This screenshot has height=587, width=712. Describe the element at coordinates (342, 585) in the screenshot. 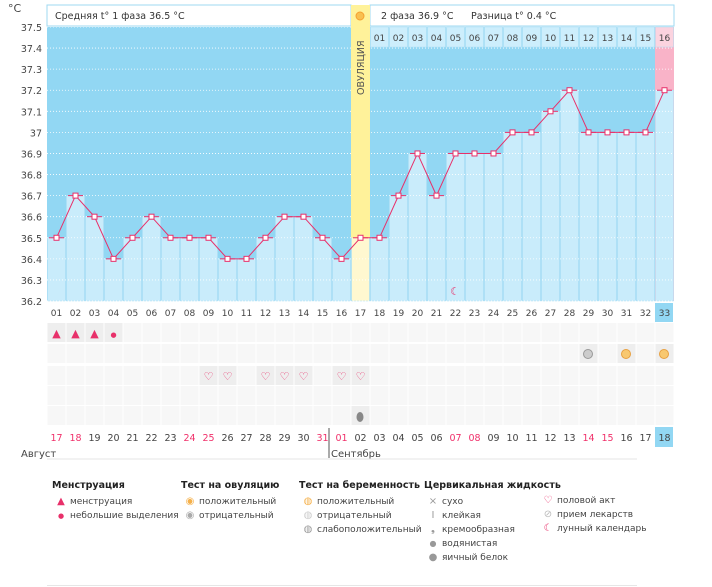

I see `divider` at that location.